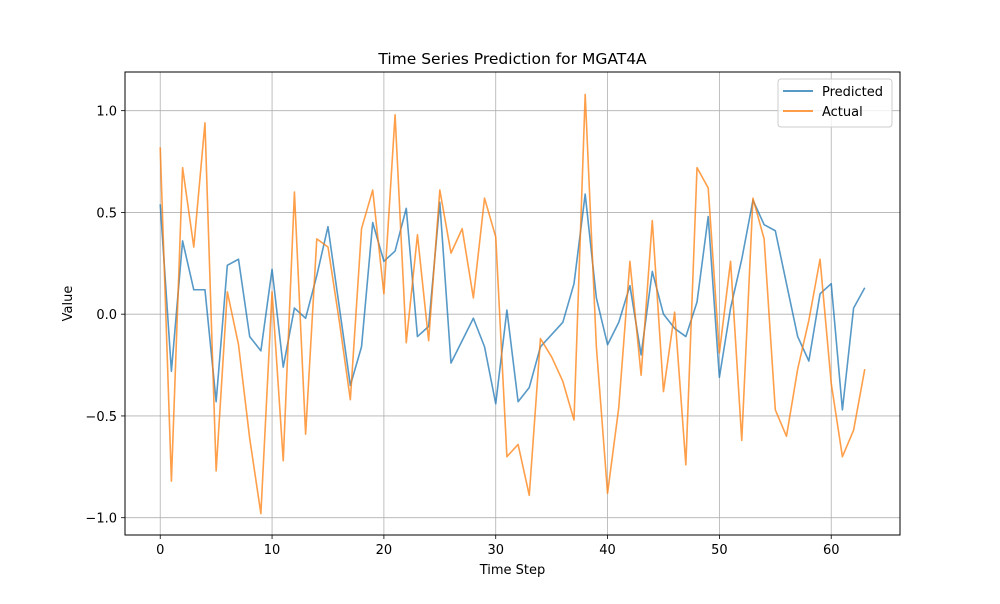  I want to click on y-tick-label: 0.0, so click(106, 315).